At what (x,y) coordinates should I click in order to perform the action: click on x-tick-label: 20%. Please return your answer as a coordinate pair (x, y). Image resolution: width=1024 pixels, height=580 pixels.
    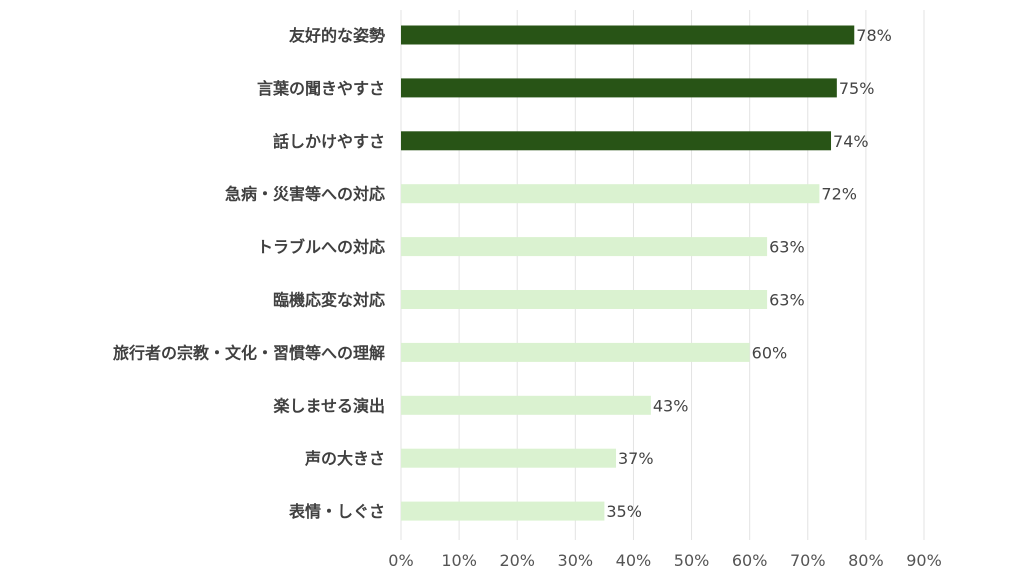
    Looking at the image, I should click on (517, 560).